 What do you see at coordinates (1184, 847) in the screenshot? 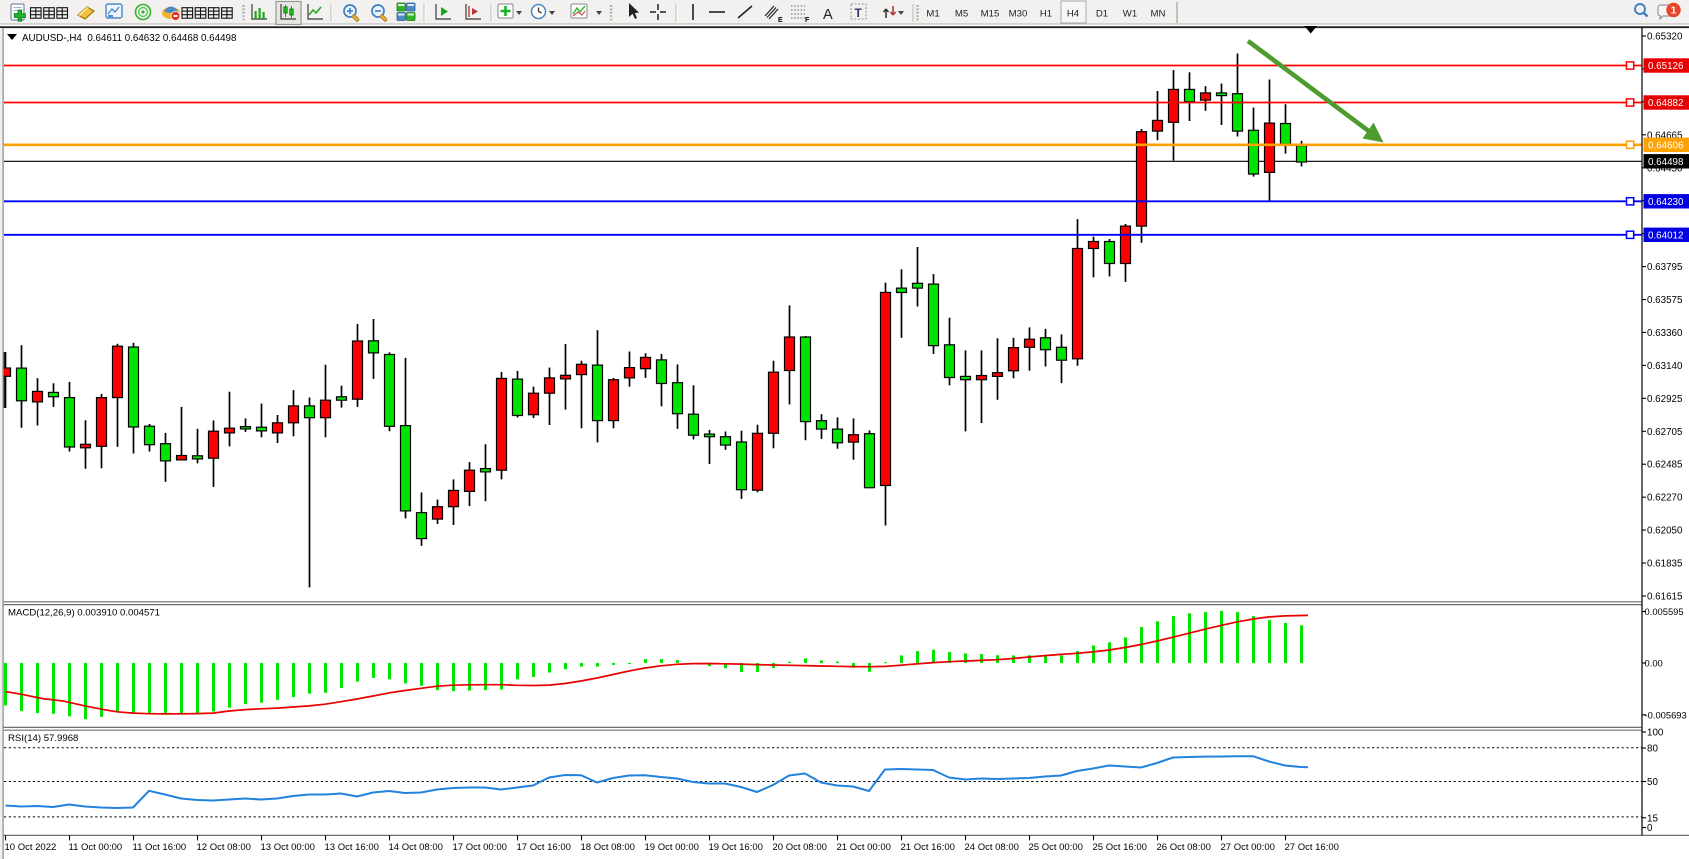
I see `svg-text: 26 Oct 08:00` at bounding box center [1184, 847].